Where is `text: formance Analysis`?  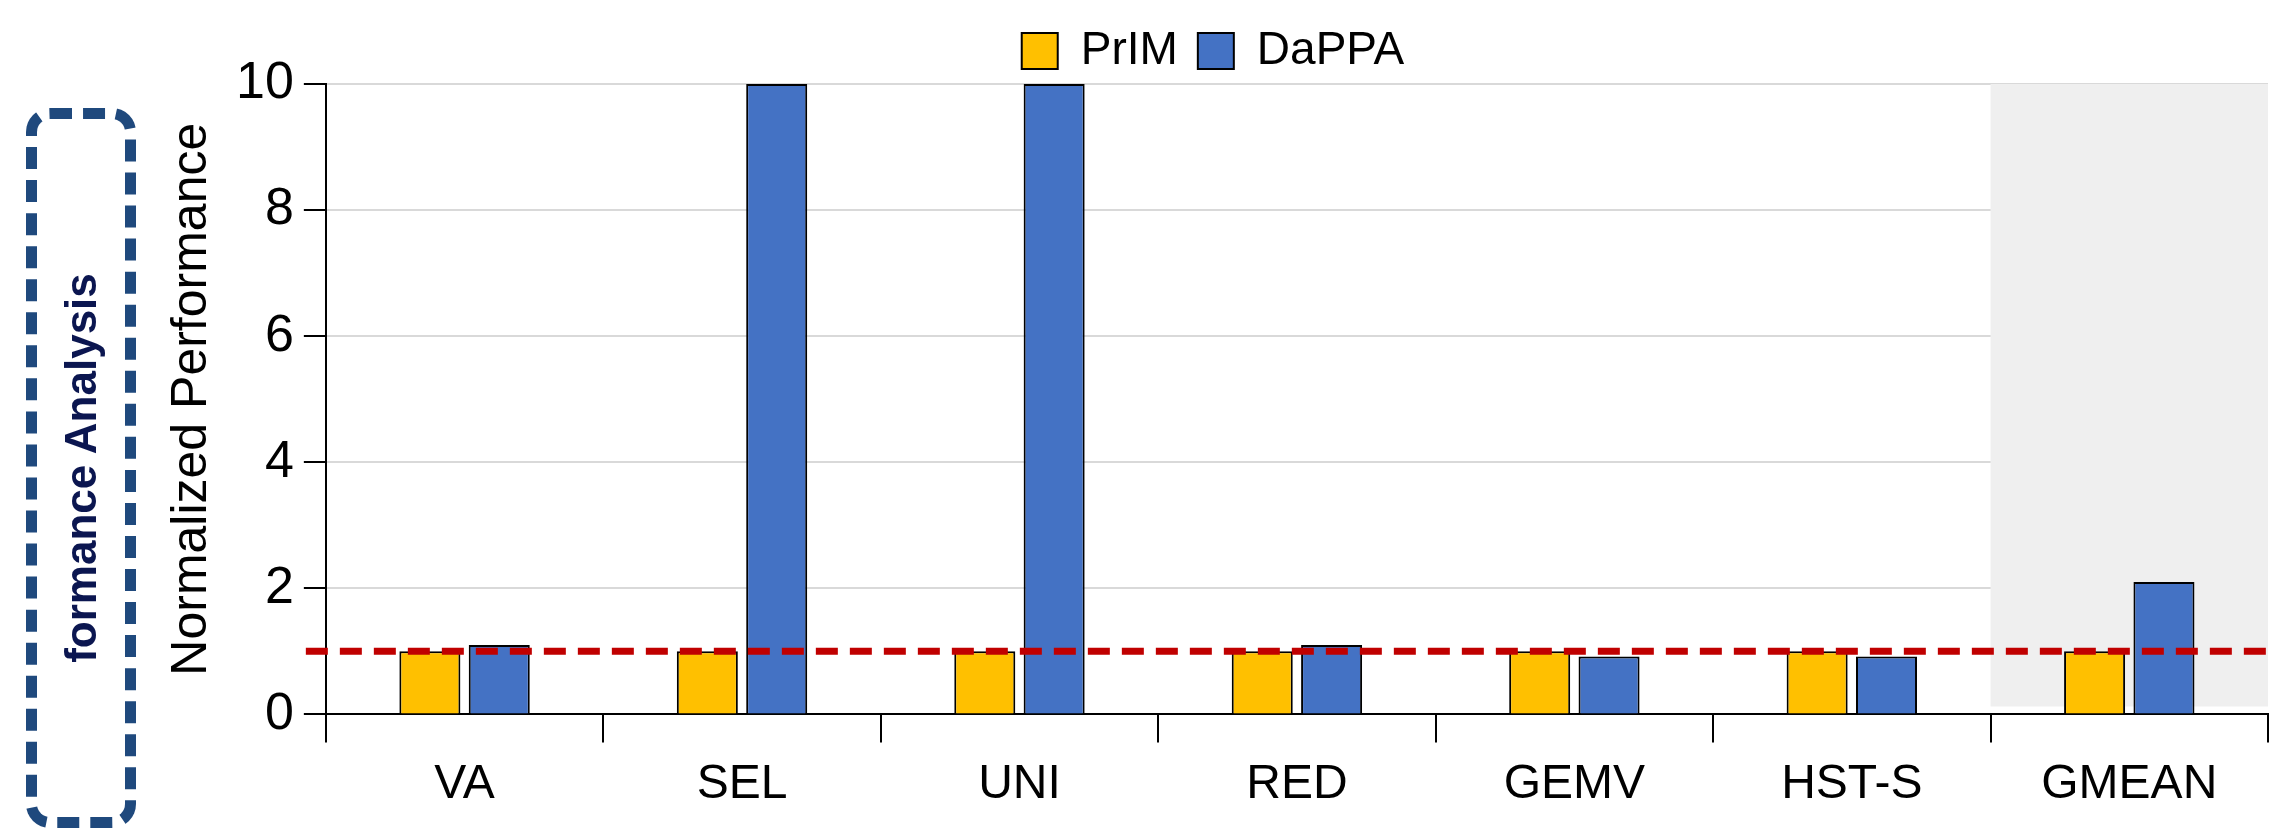 text: formance Analysis is located at coordinates (81, 468).